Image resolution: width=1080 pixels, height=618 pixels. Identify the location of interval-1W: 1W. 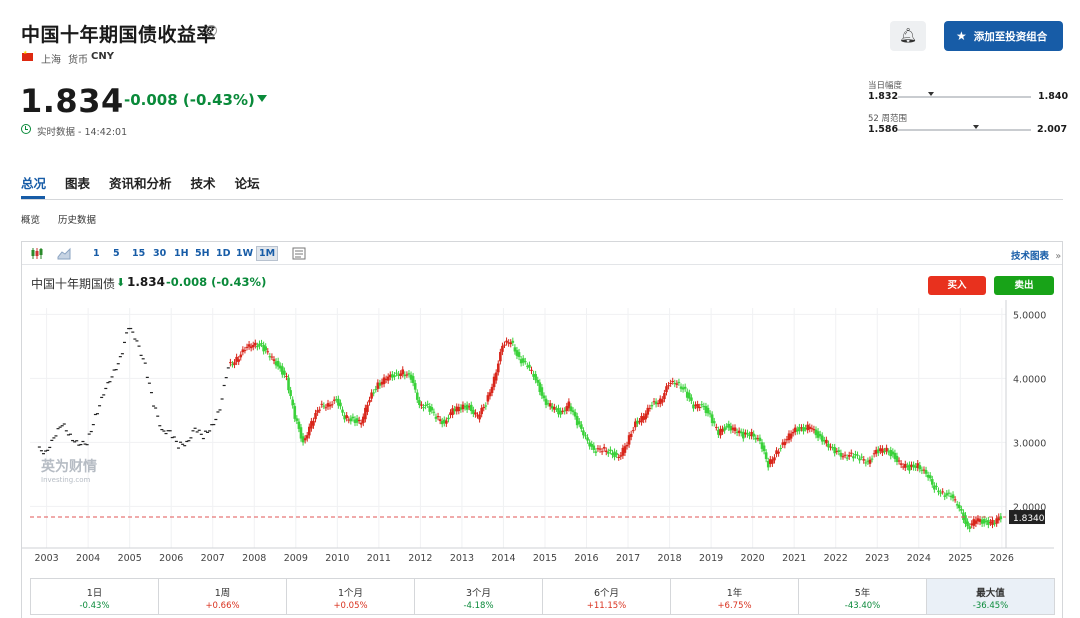
(245, 253).